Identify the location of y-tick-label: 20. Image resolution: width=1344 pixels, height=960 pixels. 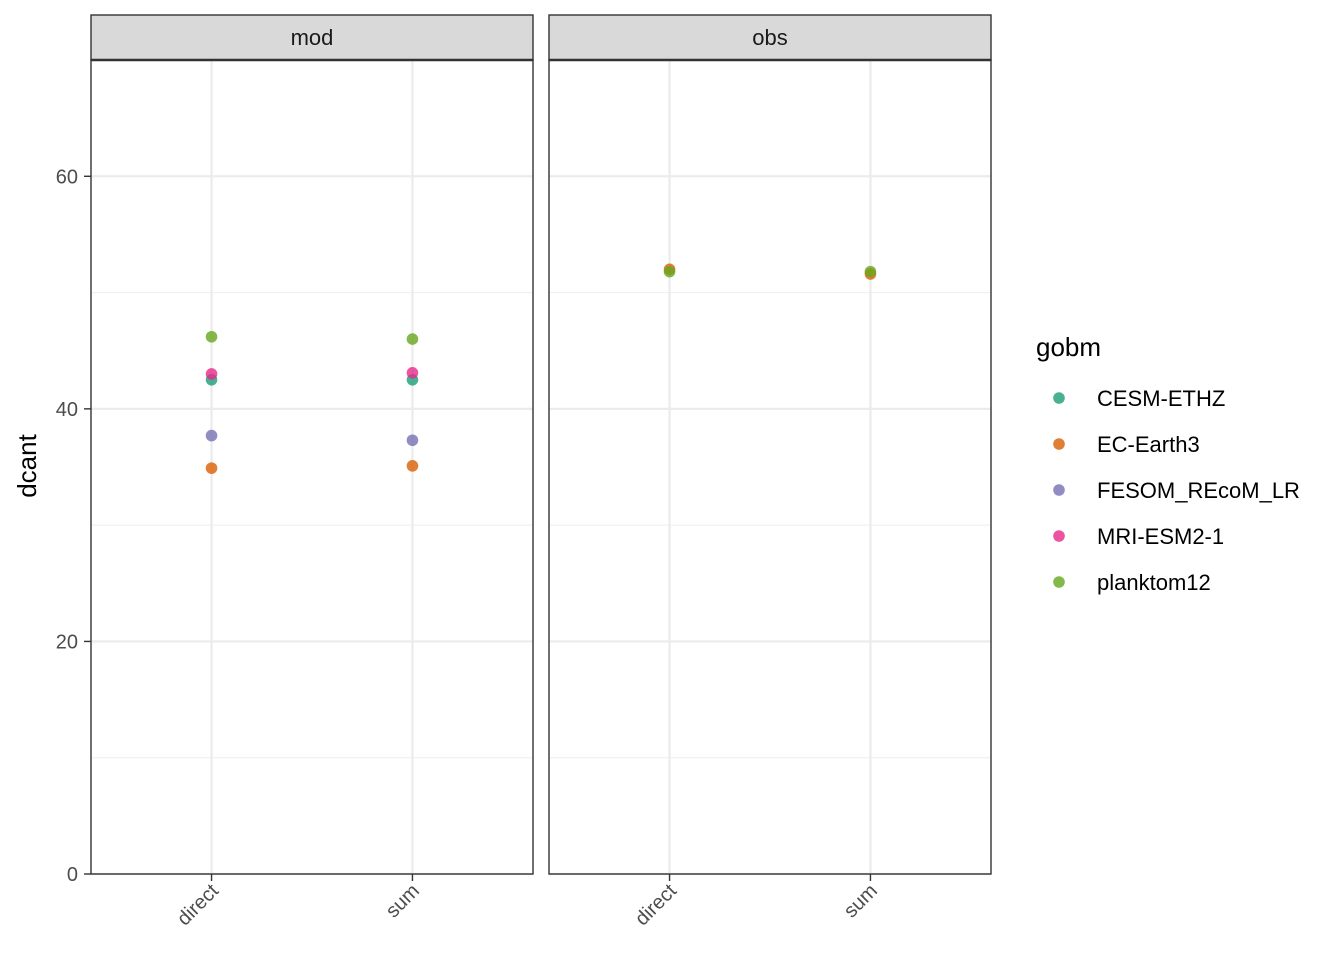
(67, 642).